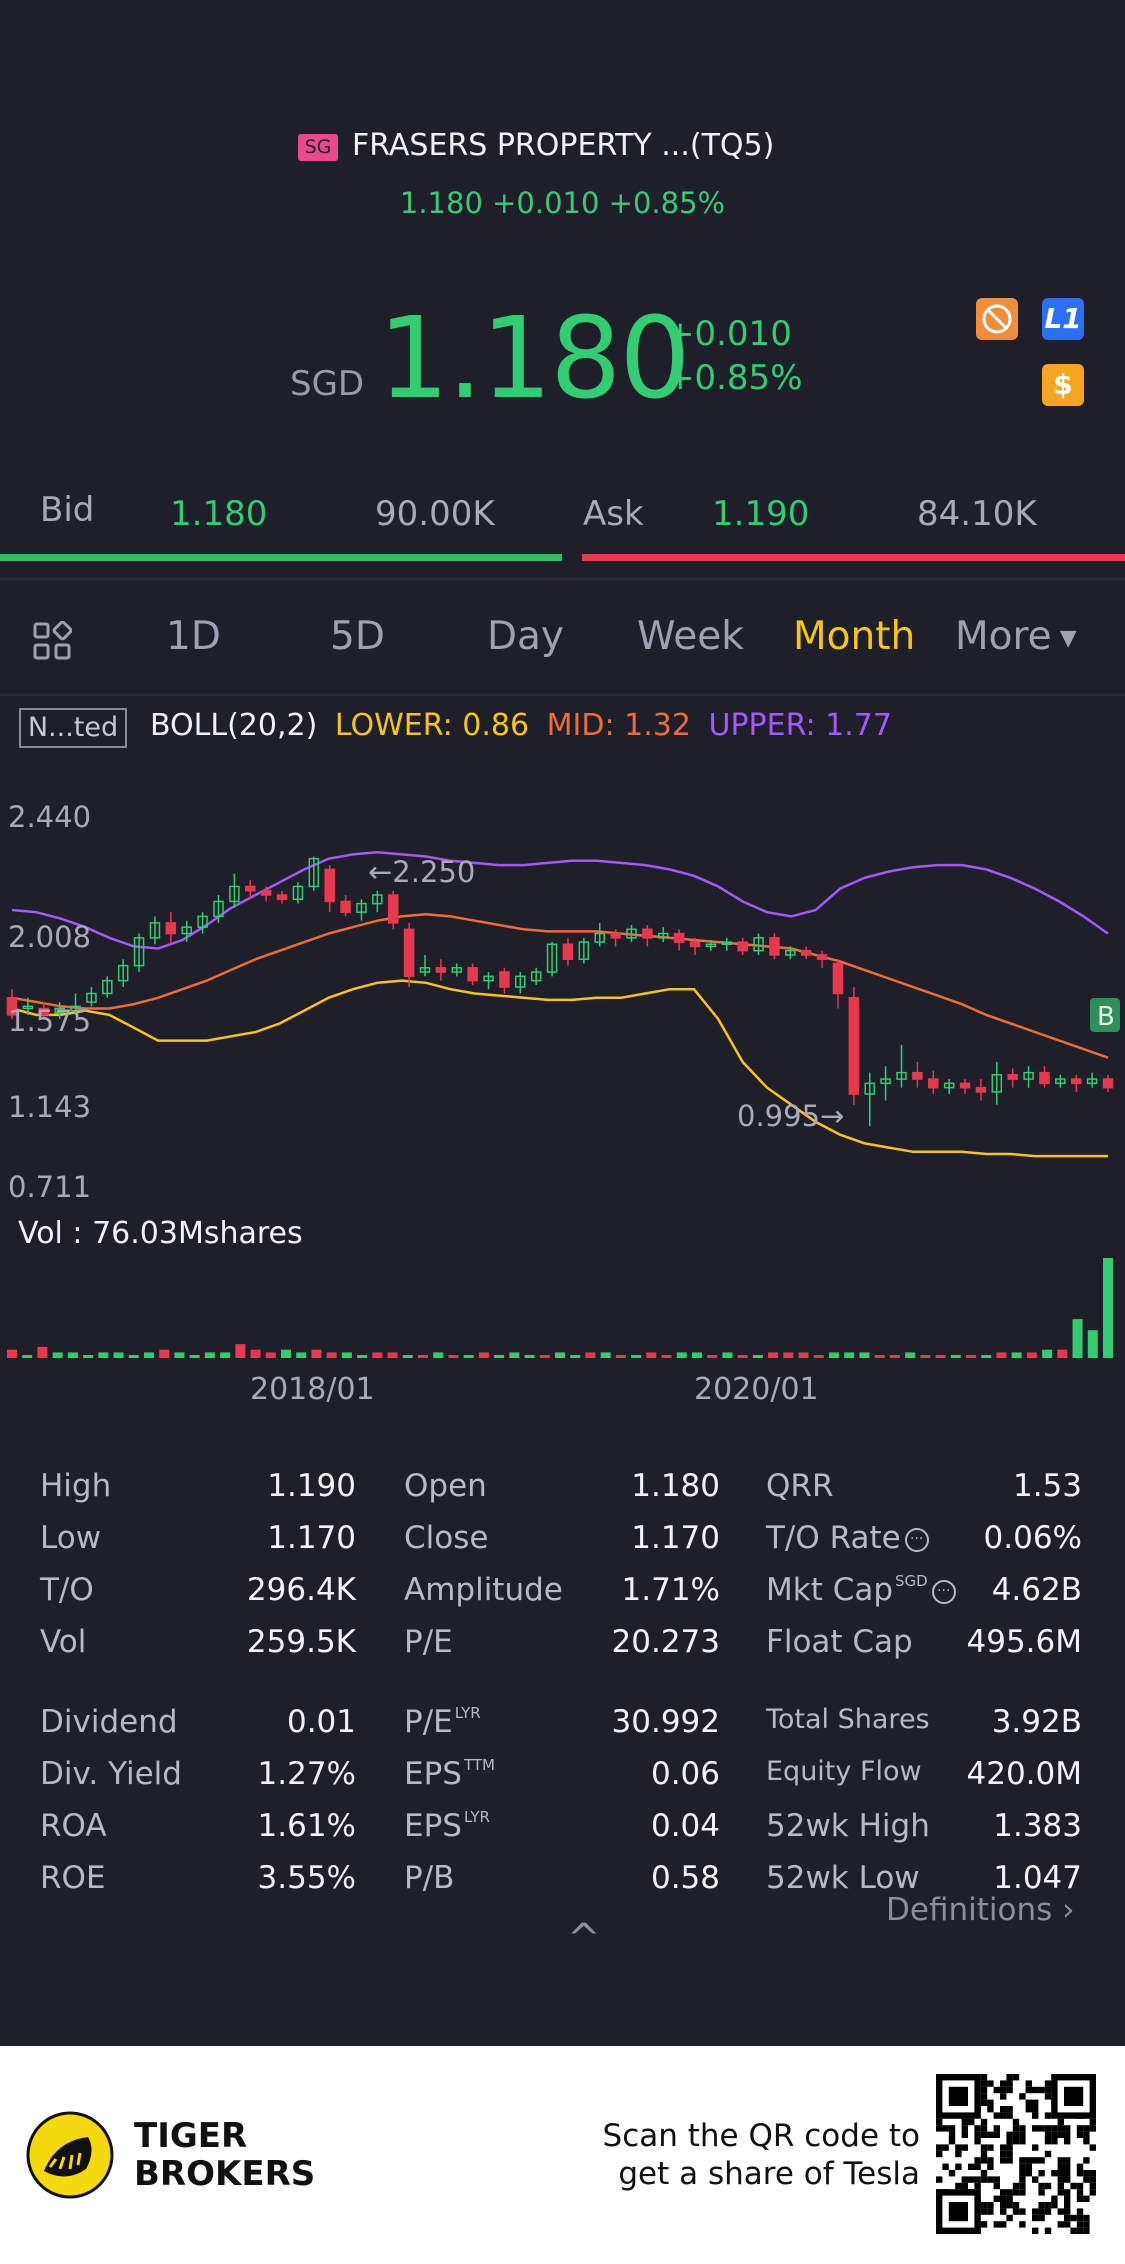  What do you see at coordinates (432, 725) in the screenshot?
I see `boll-lower: LOWER: 0.86` at bounding box center [432, 725].